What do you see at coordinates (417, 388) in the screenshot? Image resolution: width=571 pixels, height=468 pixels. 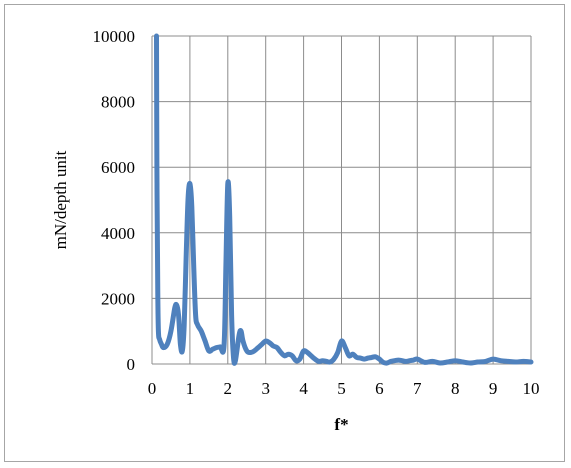 I see `x-tick-label: 7` at bounding box center [417, 388].